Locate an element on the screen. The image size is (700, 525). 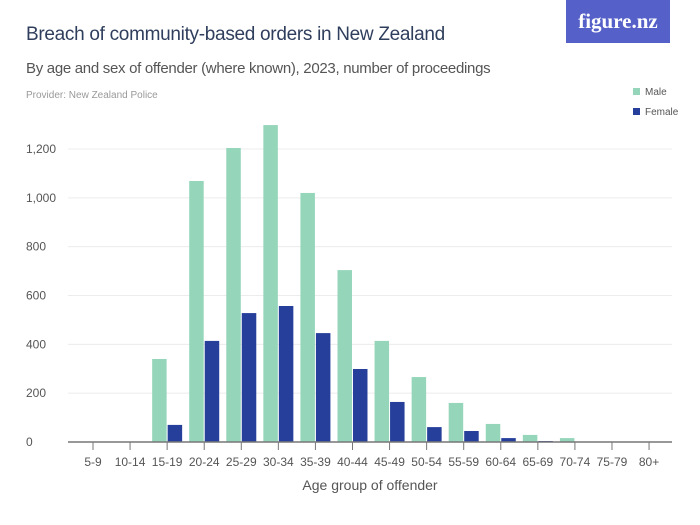
x-tick-label: 45-49 is located at coordinates (389, 462).